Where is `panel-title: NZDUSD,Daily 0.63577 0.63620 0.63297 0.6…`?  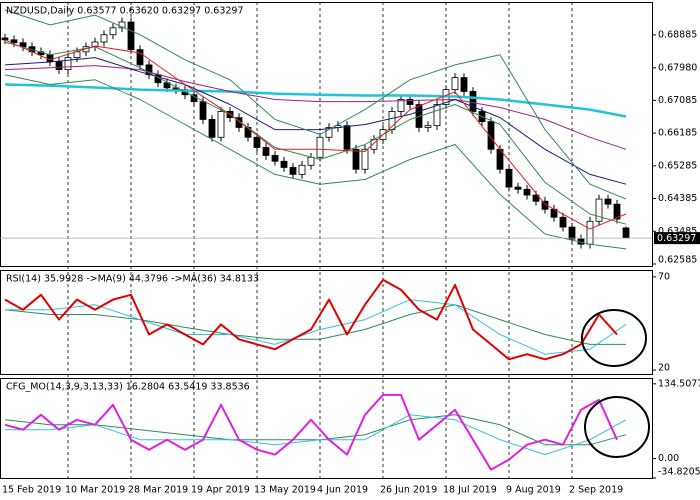
panel-title: NZDUSD,Daily 0.63577 0.63620 0.63297 0.6… is located at coordinates (125, 11).